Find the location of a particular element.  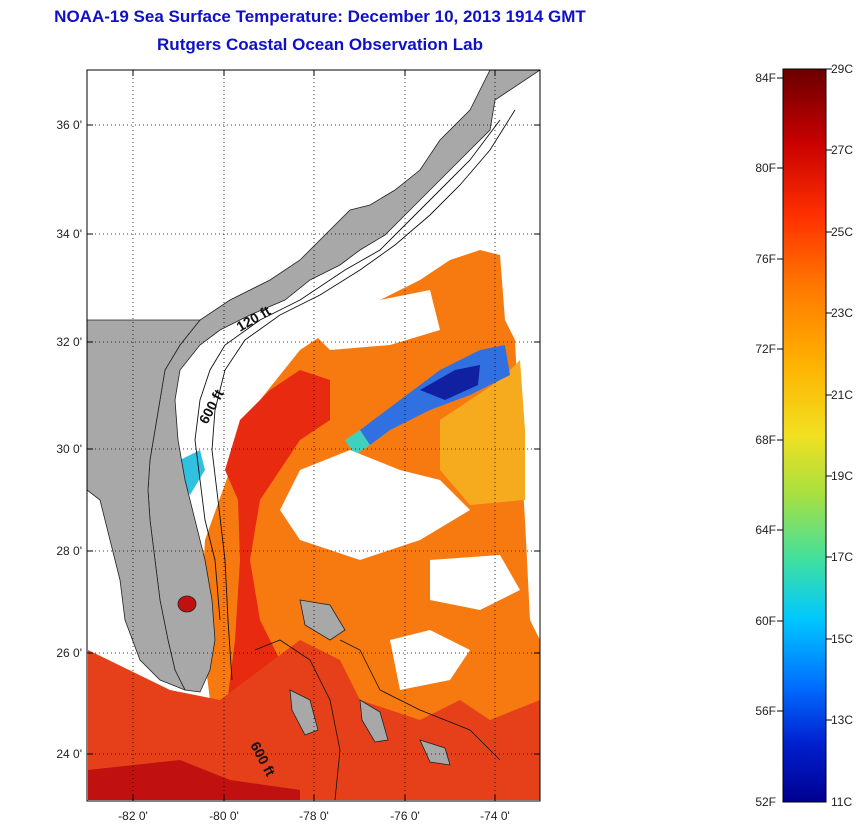

colorbar-label-c: 13C is located at coordinates (842, 720).